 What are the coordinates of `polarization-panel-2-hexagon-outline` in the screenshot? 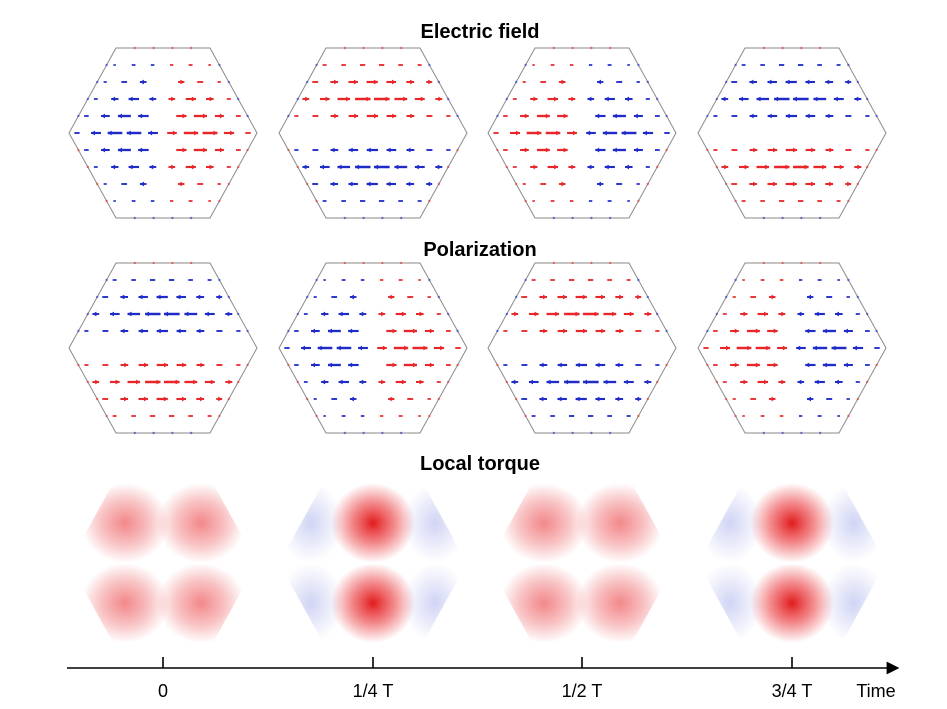 It's located at (582, 348).